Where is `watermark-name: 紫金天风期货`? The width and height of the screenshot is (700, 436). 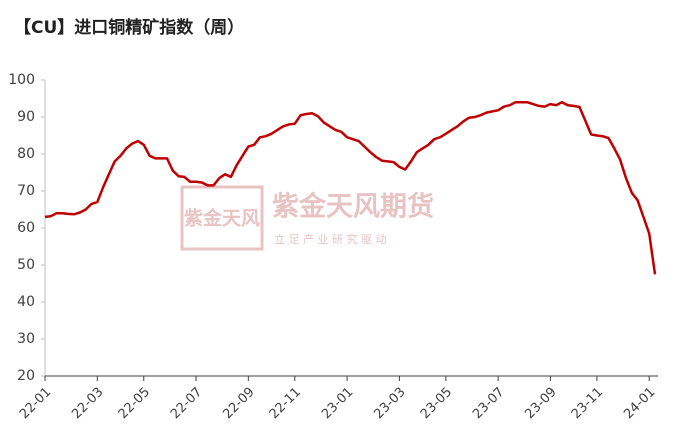 watermark-name: 紫金天风期货 is located at coordinates (353, 207).